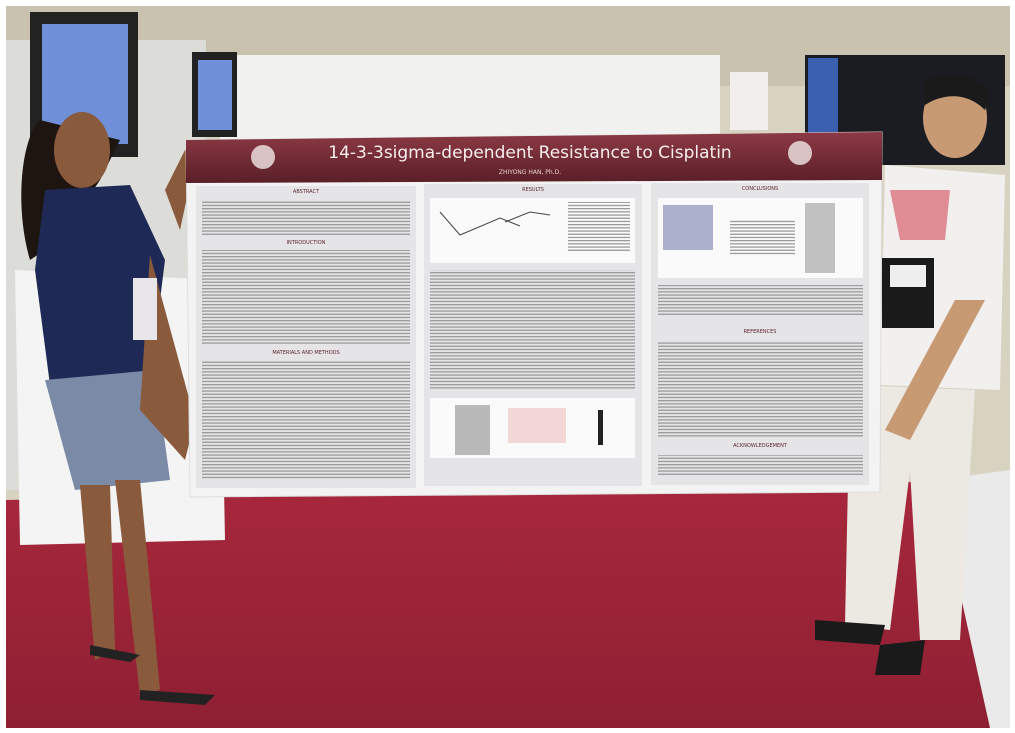 The width and height of the screenshot is (1015, 733). Describe the element at coordinates (533, 190) in the screenshot. I see `section-heading: RESULTS` at that location.